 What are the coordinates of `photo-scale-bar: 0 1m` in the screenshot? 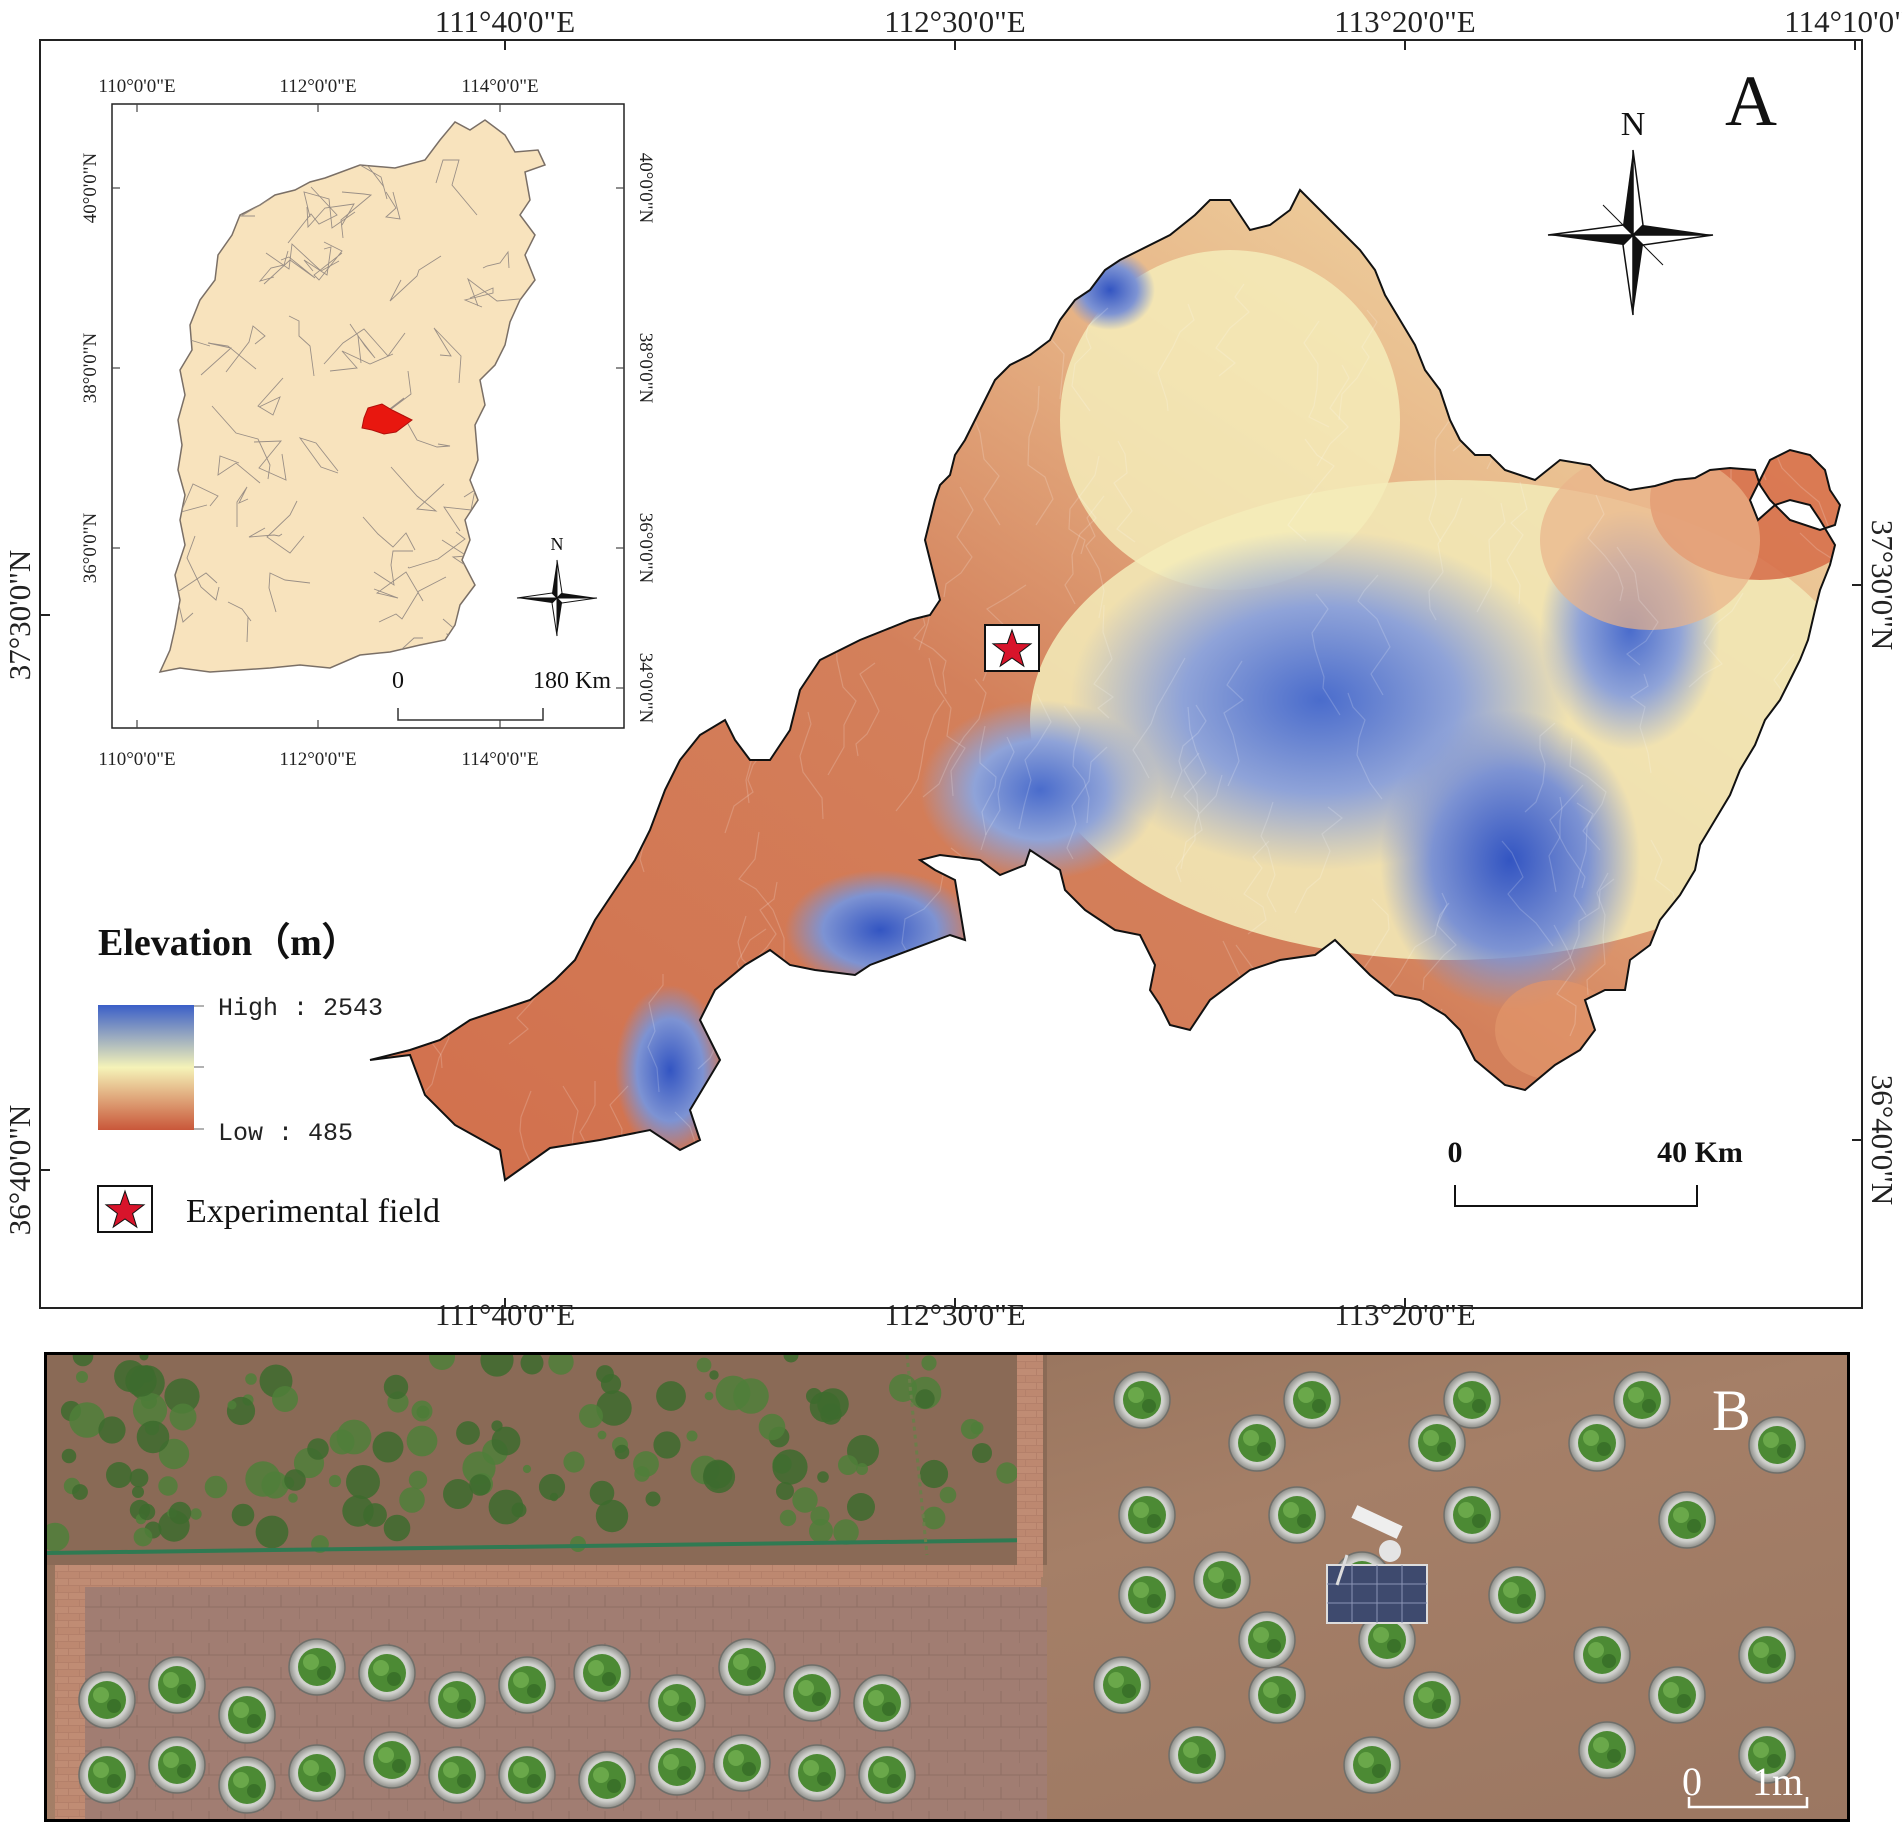 It's located at (1745, 1784).